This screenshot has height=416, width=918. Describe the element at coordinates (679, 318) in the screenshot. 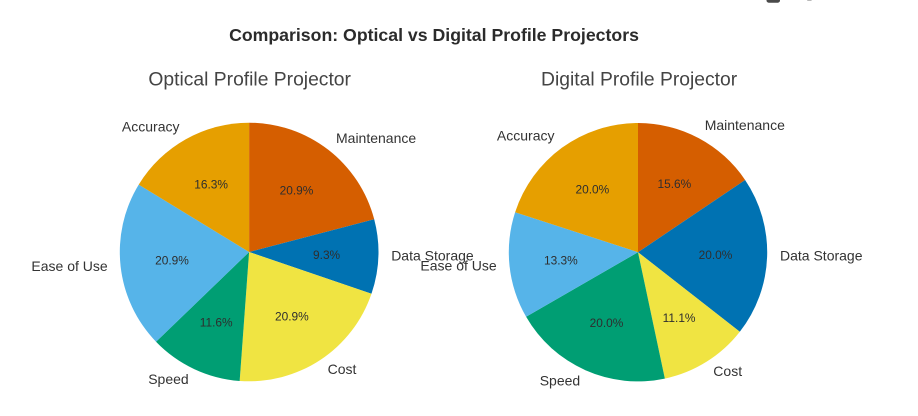

I see `svg-text: 11.1%` at that location.